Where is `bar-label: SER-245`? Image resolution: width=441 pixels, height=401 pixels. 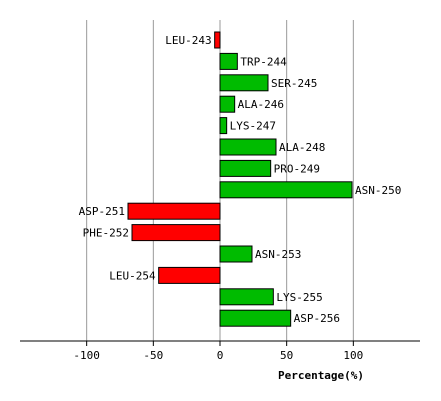
bar-label: SER-245 is located at coordinates (294, 83).